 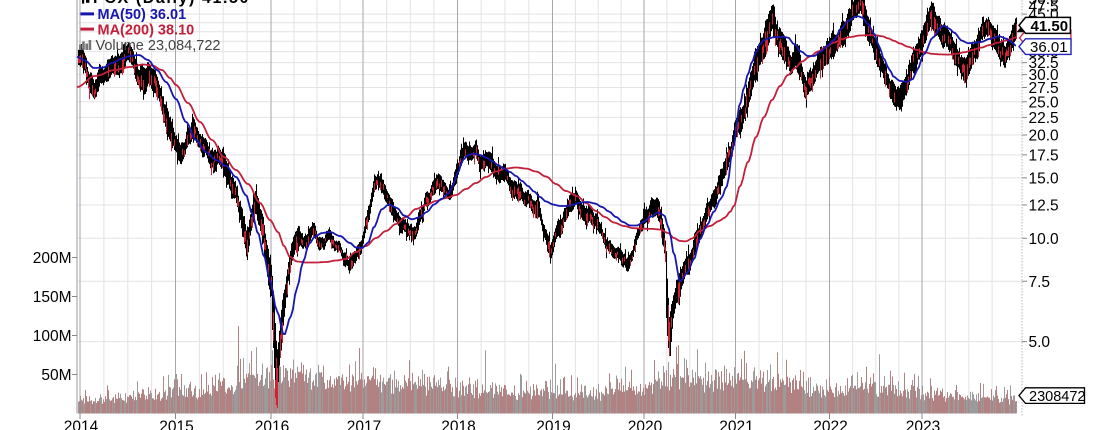 I want to click on svg-text: 2023, so click(x=923, y=424).